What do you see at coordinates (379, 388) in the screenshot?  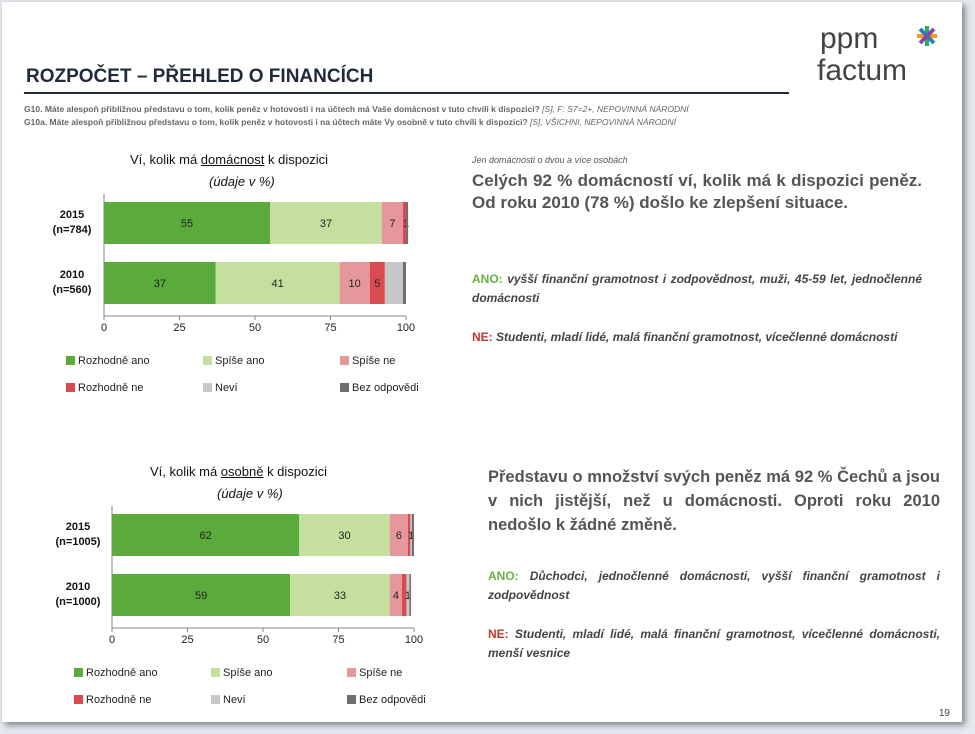 I see `chart1-legend-bez-odpovedi: Bez odpovědi` at bounding box center [379, 388].